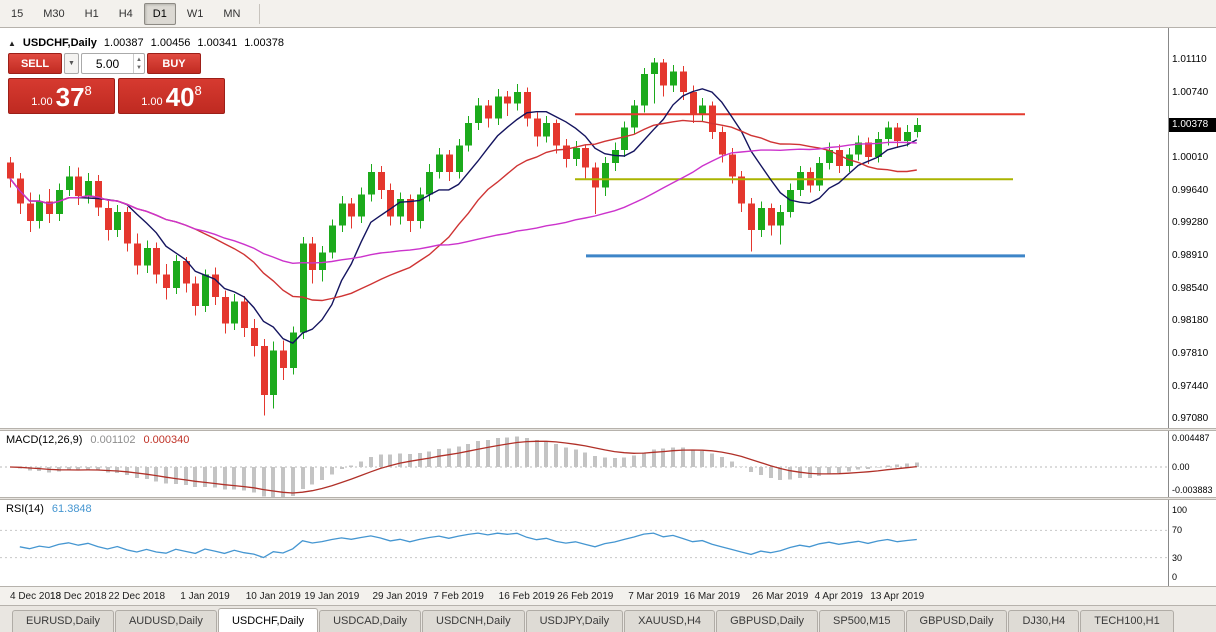  Describe the element at coordinates (1192, 543) in the screenshot. I see `rsi-scale: 100 70 30 0` at that location.